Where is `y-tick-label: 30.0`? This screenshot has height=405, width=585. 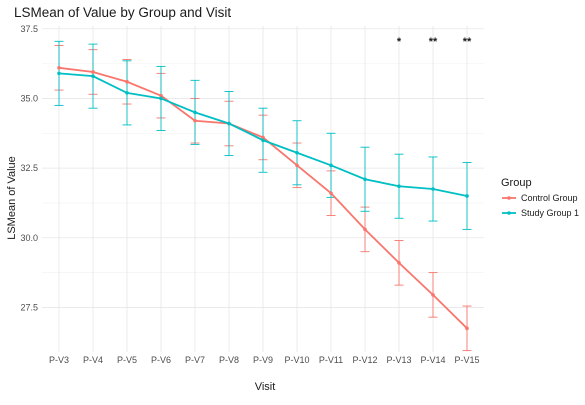 y-tick-label: 30.0 is located at coordinates (29, 238).